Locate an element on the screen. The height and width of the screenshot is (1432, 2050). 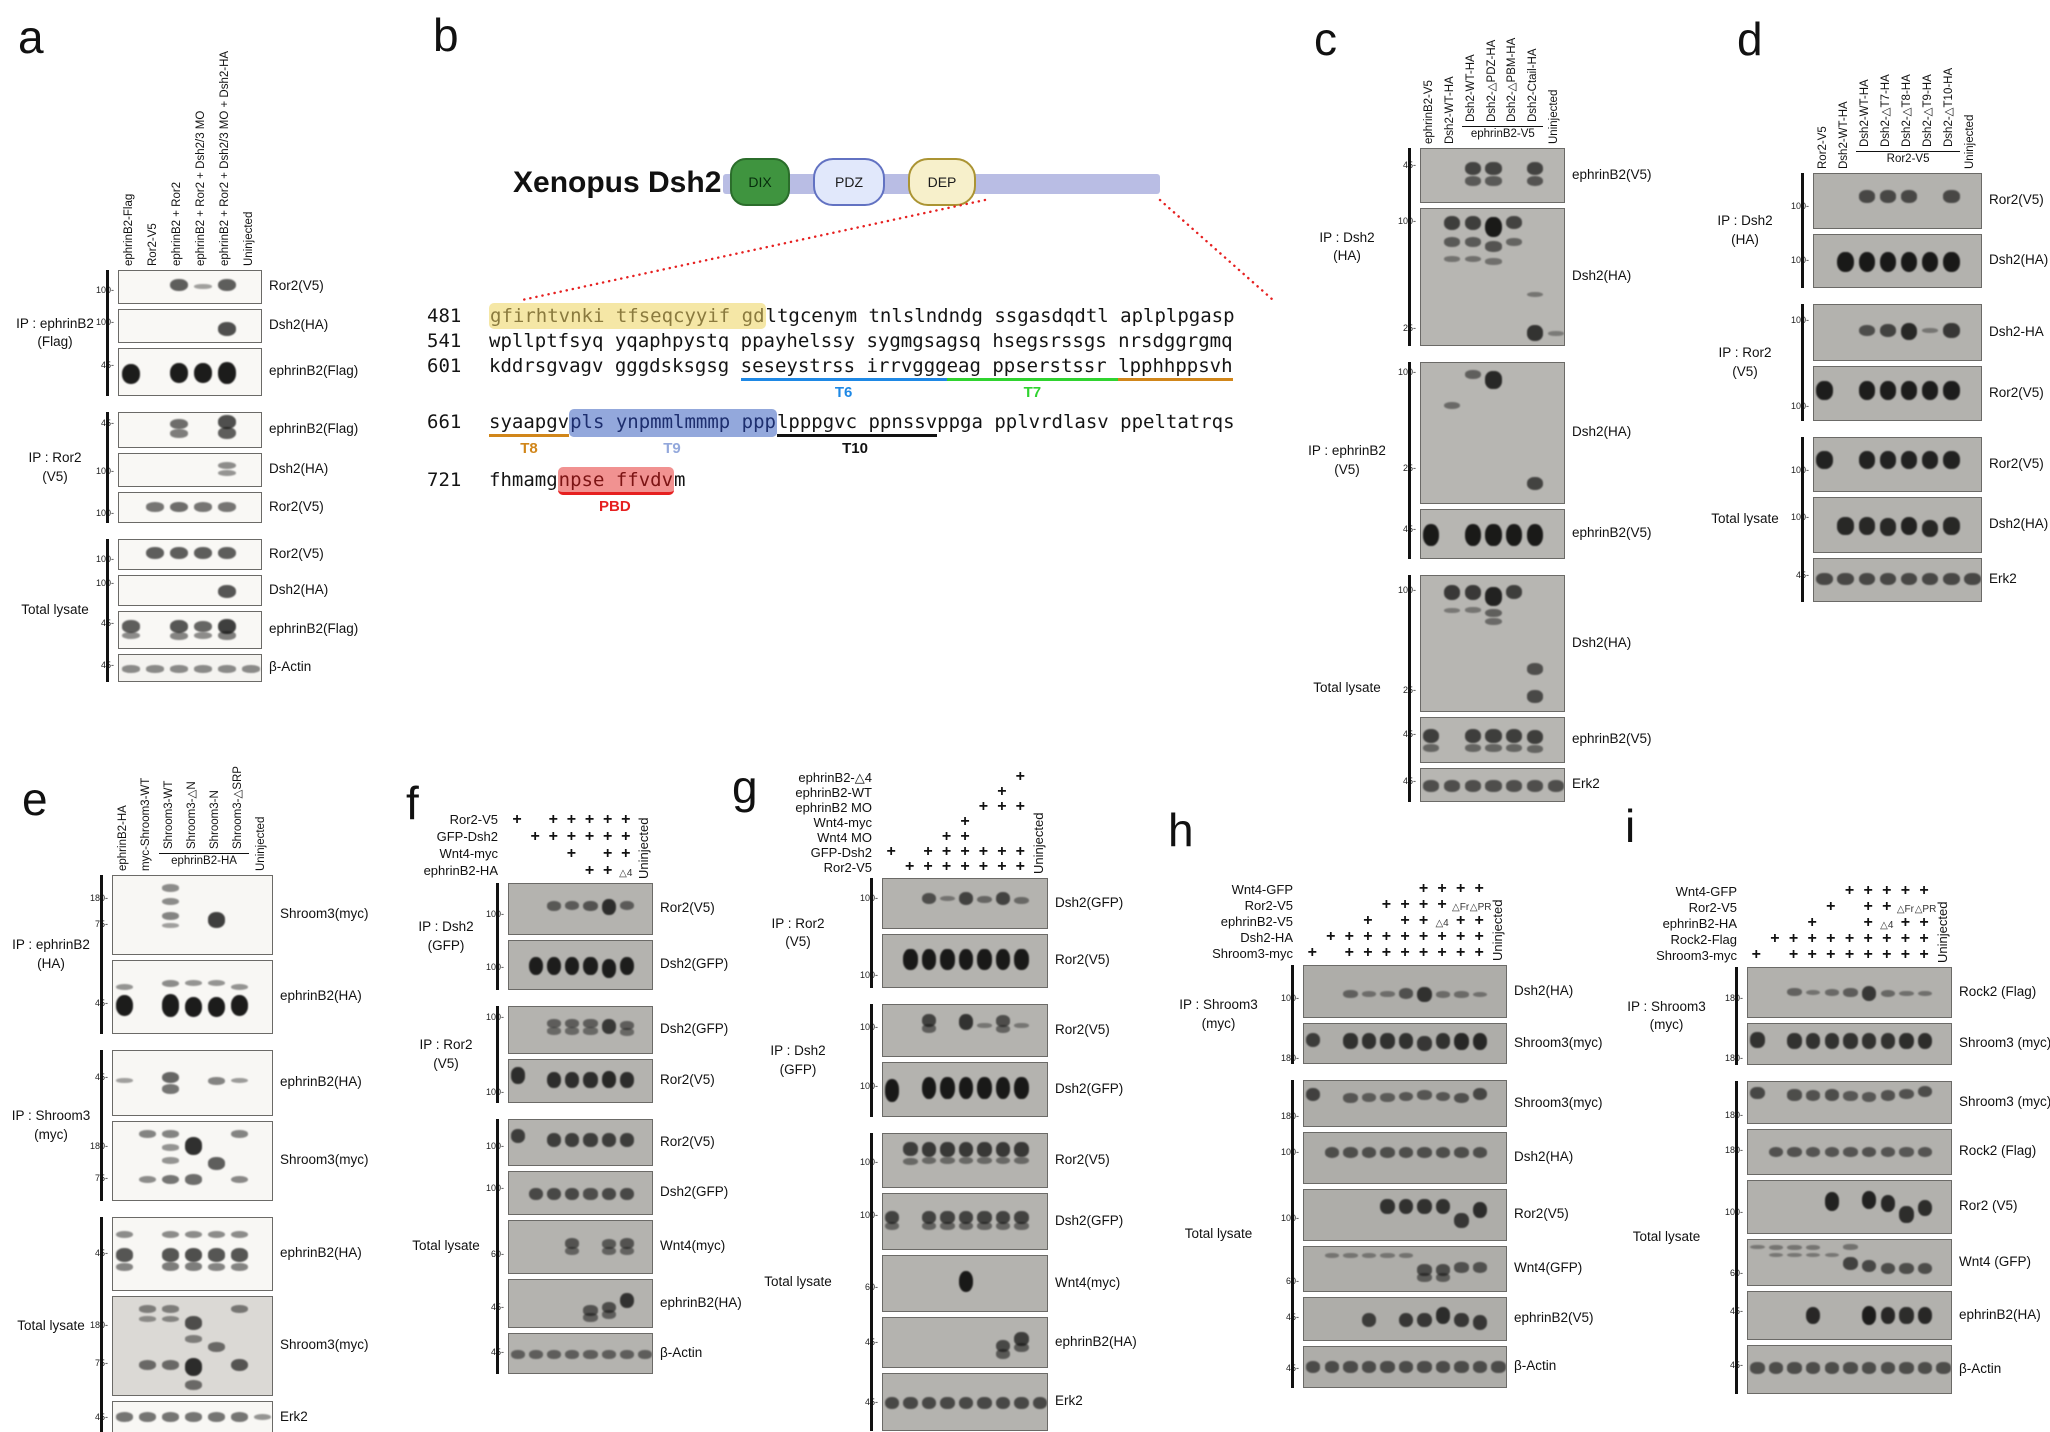
group-label: IP : ephrinB2 (V5) is located at coordinates (1348, 460).